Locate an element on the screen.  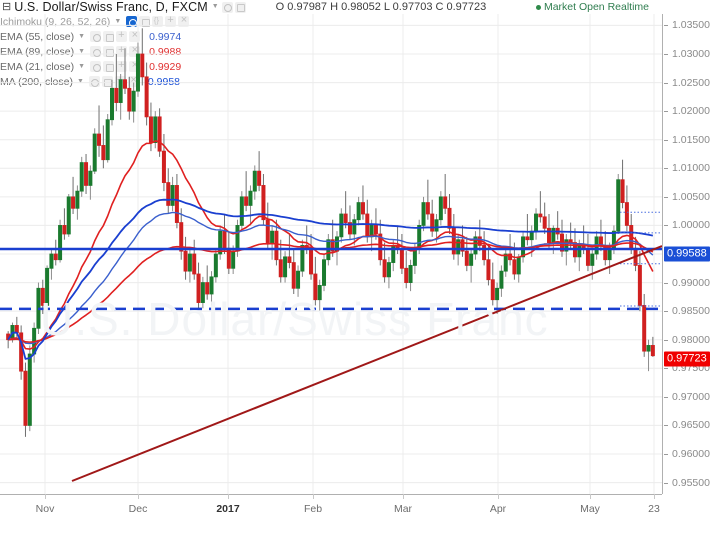
legend-row: EMA (21, close)▼ 0.9929 is located at coordinates (95, 66).